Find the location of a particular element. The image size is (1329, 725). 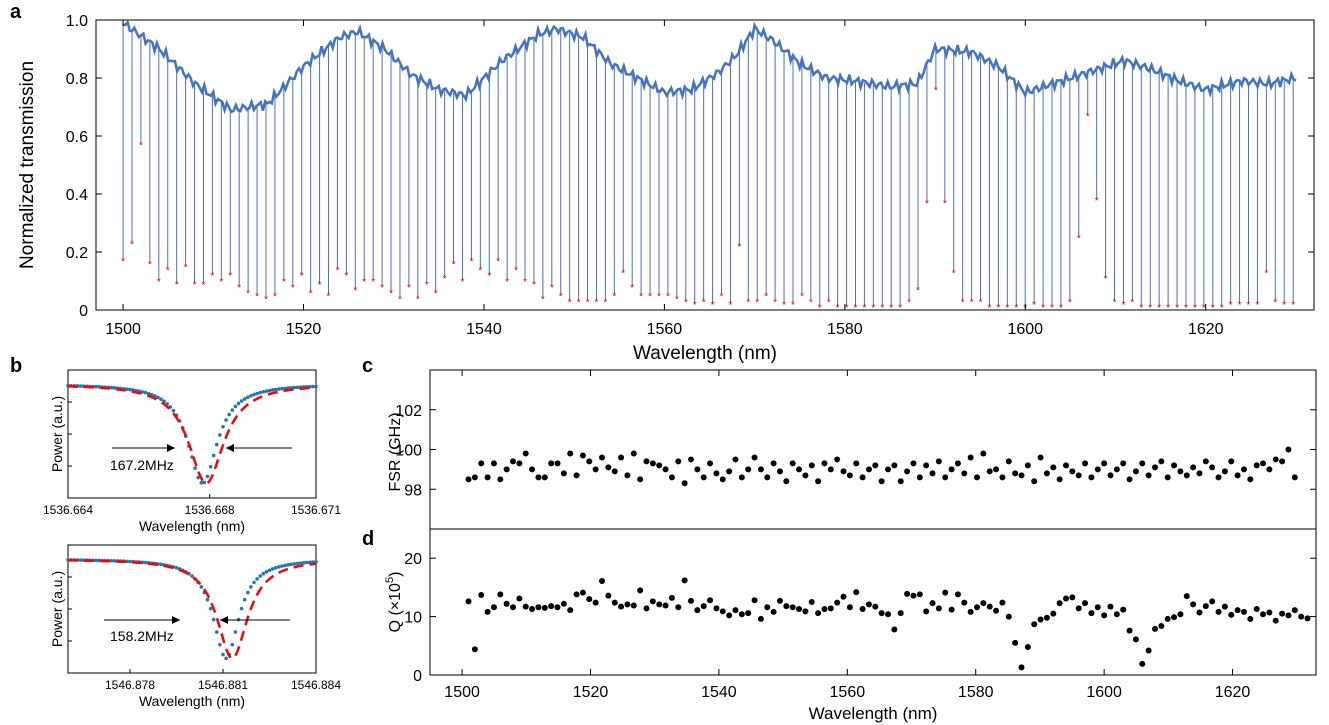

right-arrow-head is located at coordinates (224, 620).